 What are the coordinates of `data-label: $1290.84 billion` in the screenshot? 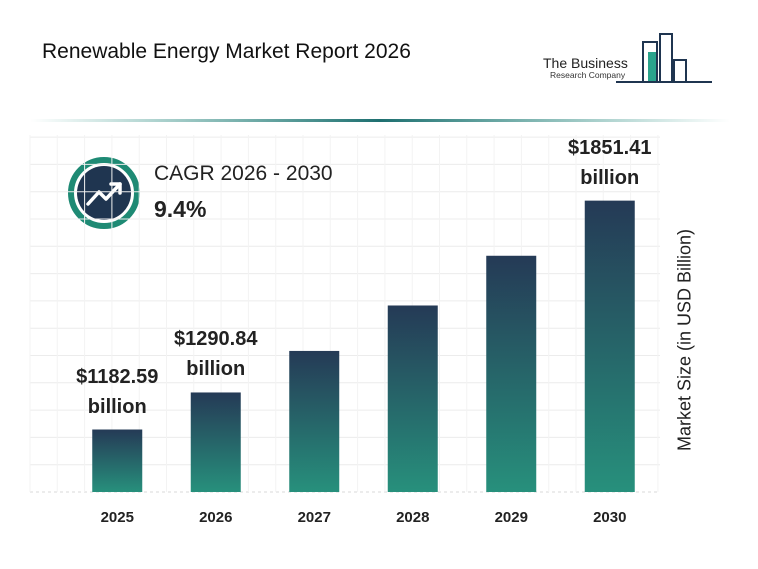 It's located at (216, 354).